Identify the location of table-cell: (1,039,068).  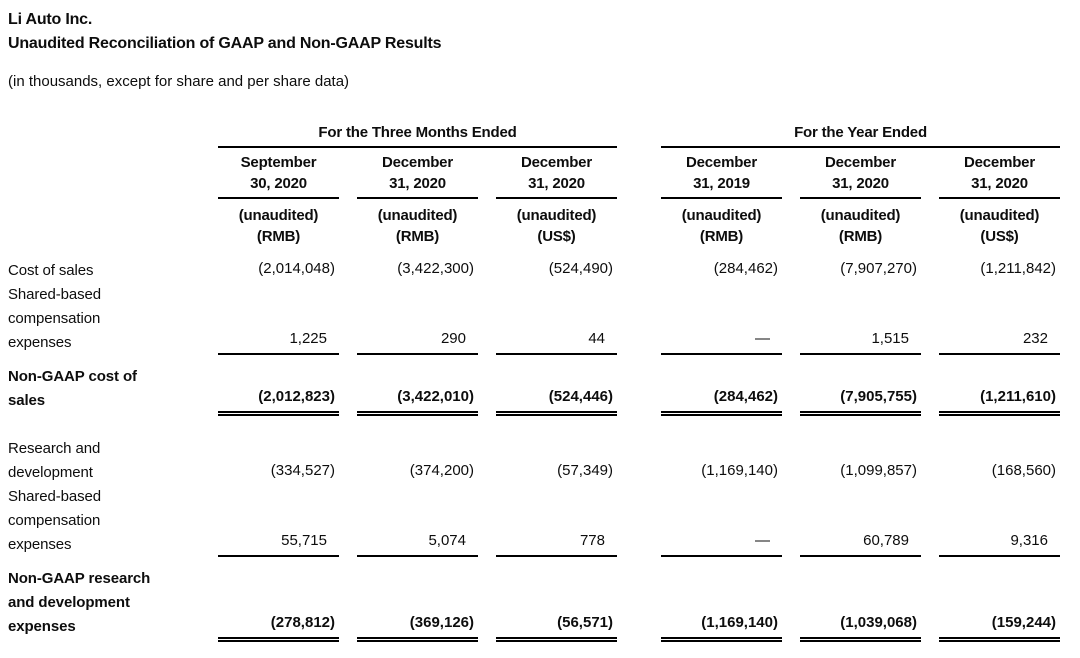
(860, 626).